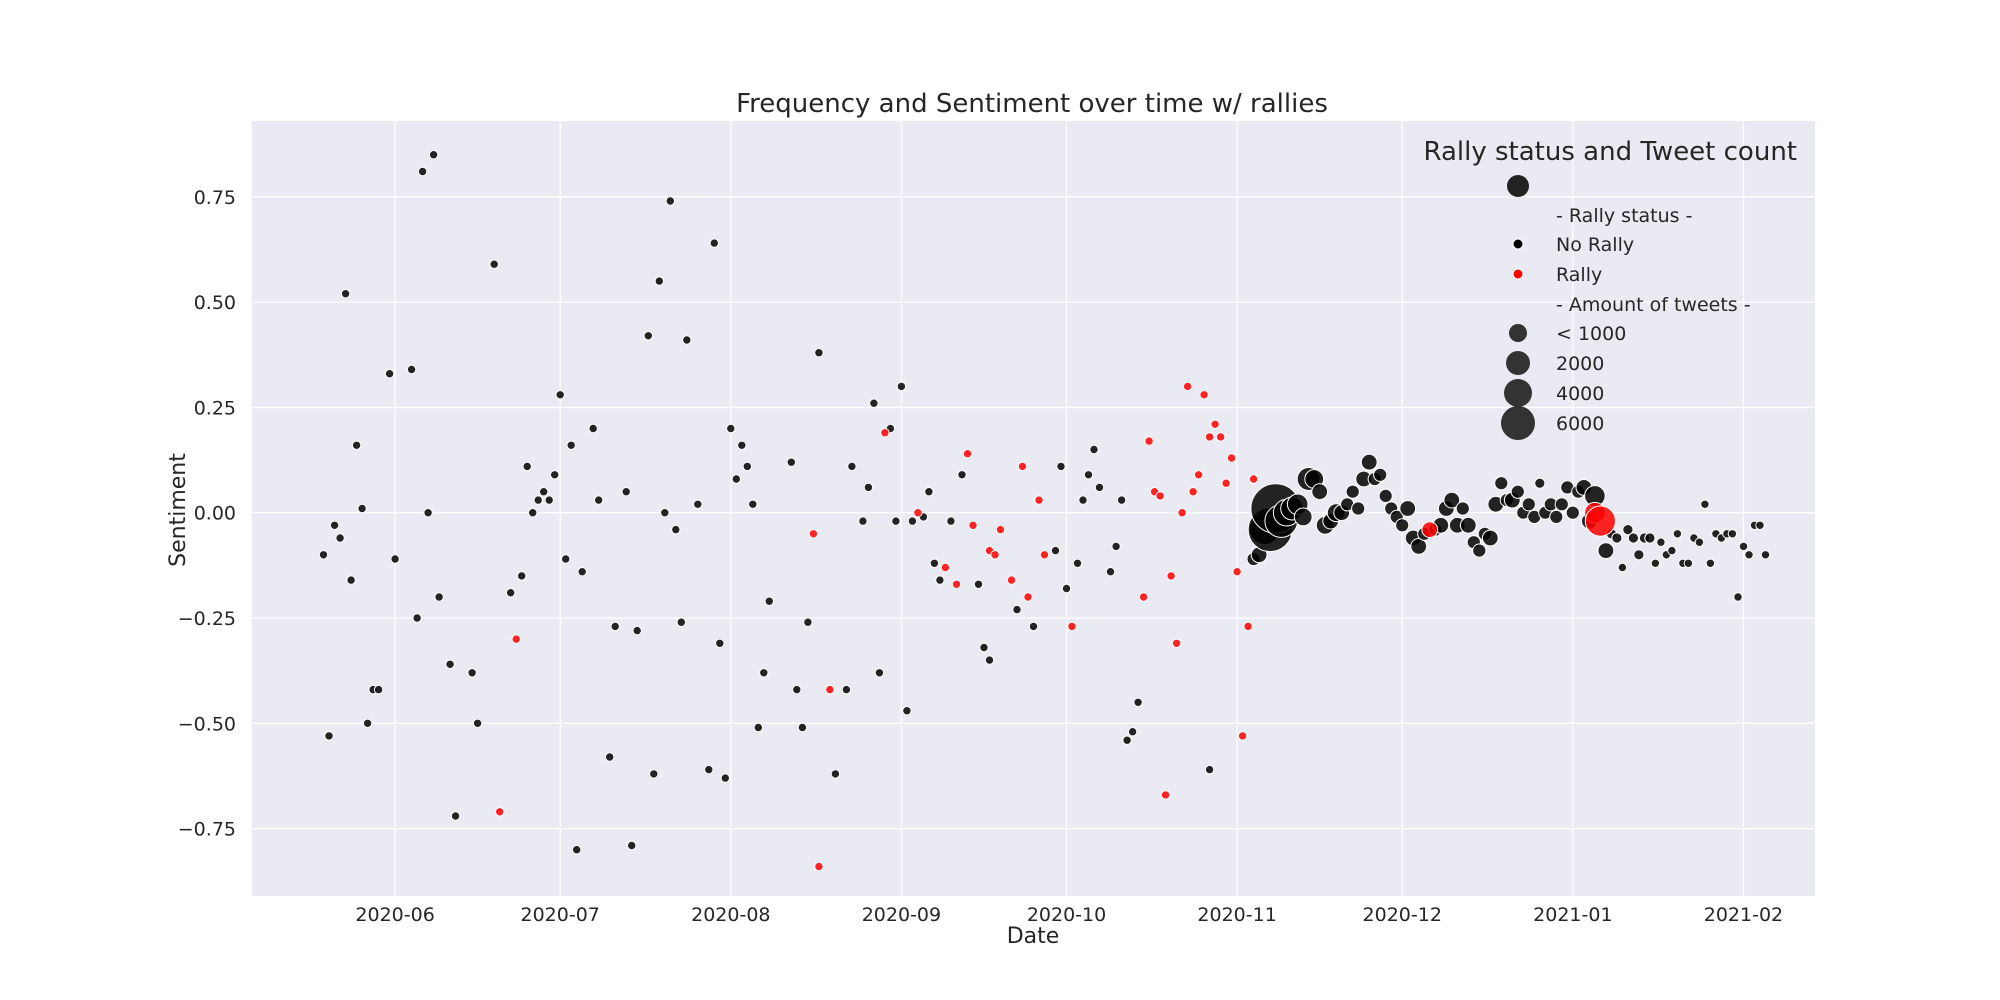  Describe the element at coordinates (1033, 936) in the screenshot. I see `x-axis-label: Date` at that location.